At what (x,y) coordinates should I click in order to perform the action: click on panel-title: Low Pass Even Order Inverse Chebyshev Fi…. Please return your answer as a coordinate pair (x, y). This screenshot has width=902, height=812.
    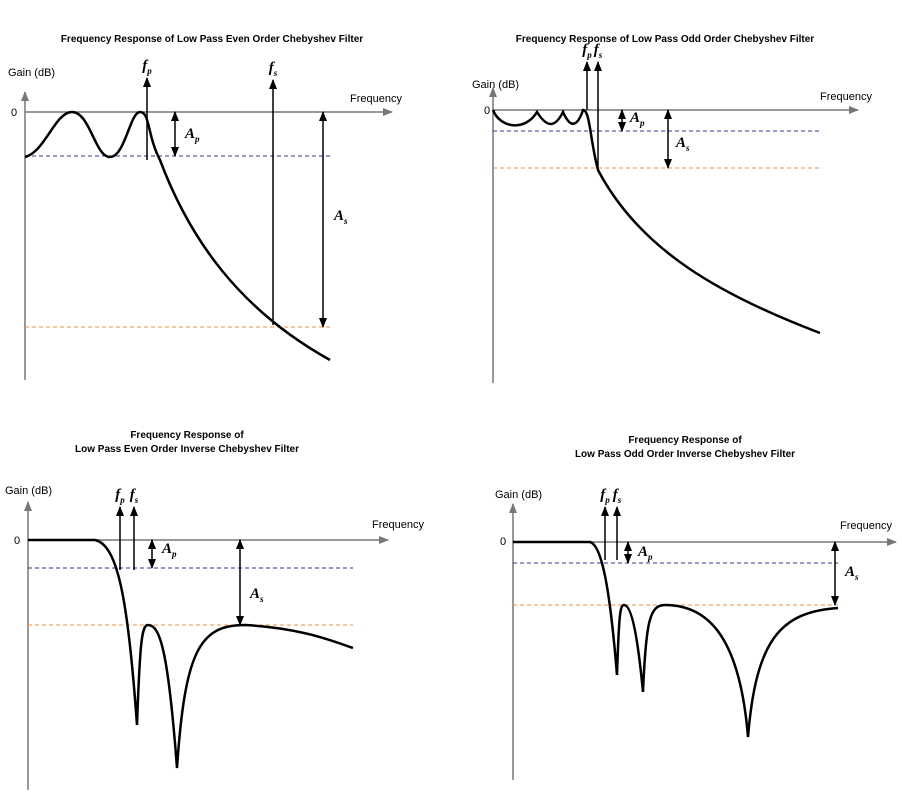
    Looking at the image, I should click on (187, 449).